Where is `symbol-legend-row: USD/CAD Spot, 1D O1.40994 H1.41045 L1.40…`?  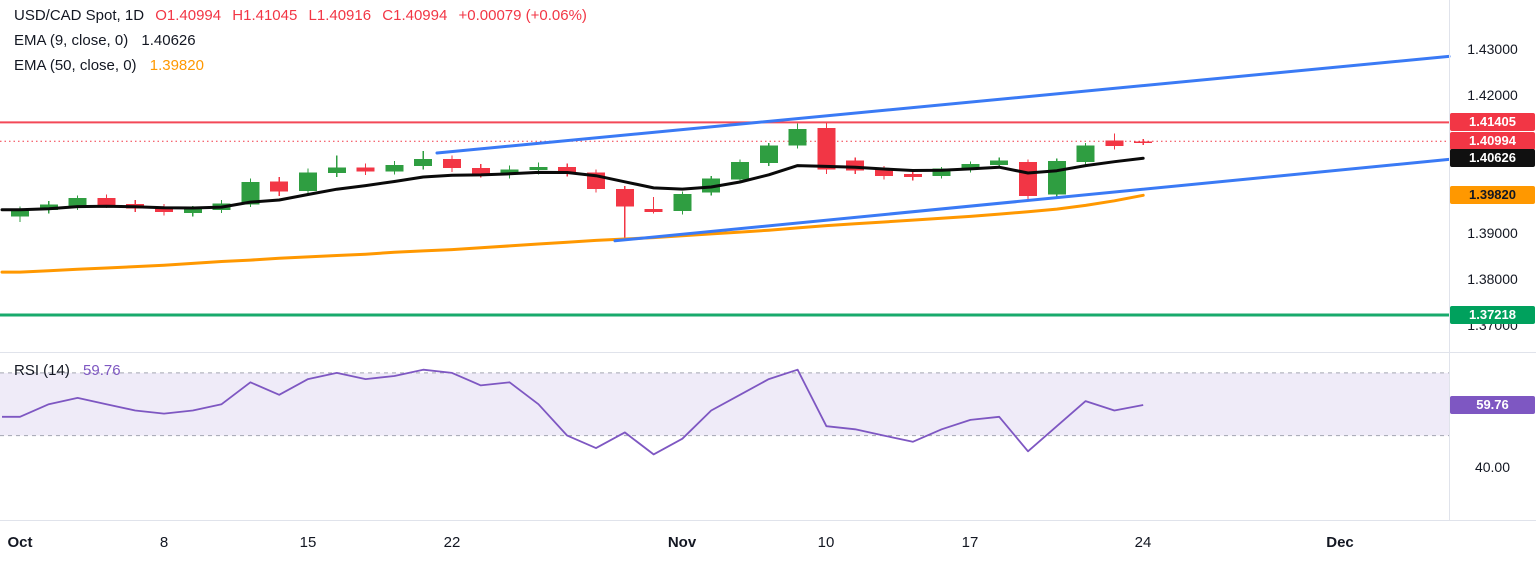
symbol-legend-row: USD/CAD Spot, 1D O1.40994 H1.41045 L1.40… is located at coordinates (300, 15).